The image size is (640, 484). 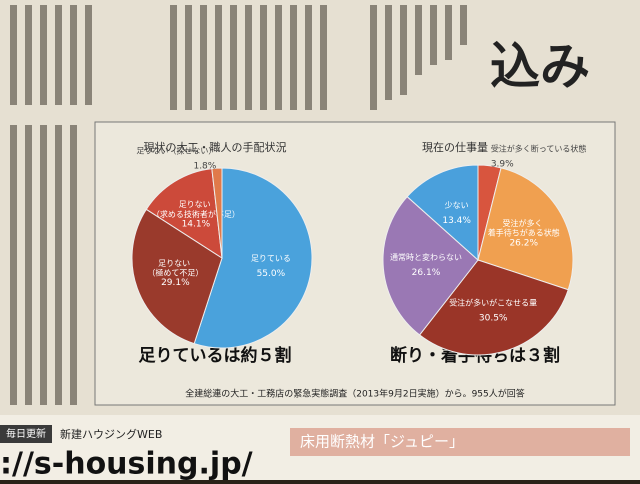 What do you see at coordinates (382, 442) in the screenshot?
I see `footer-ad: 床用断熱材「ジュピー」` at bounding box center [382, 442].